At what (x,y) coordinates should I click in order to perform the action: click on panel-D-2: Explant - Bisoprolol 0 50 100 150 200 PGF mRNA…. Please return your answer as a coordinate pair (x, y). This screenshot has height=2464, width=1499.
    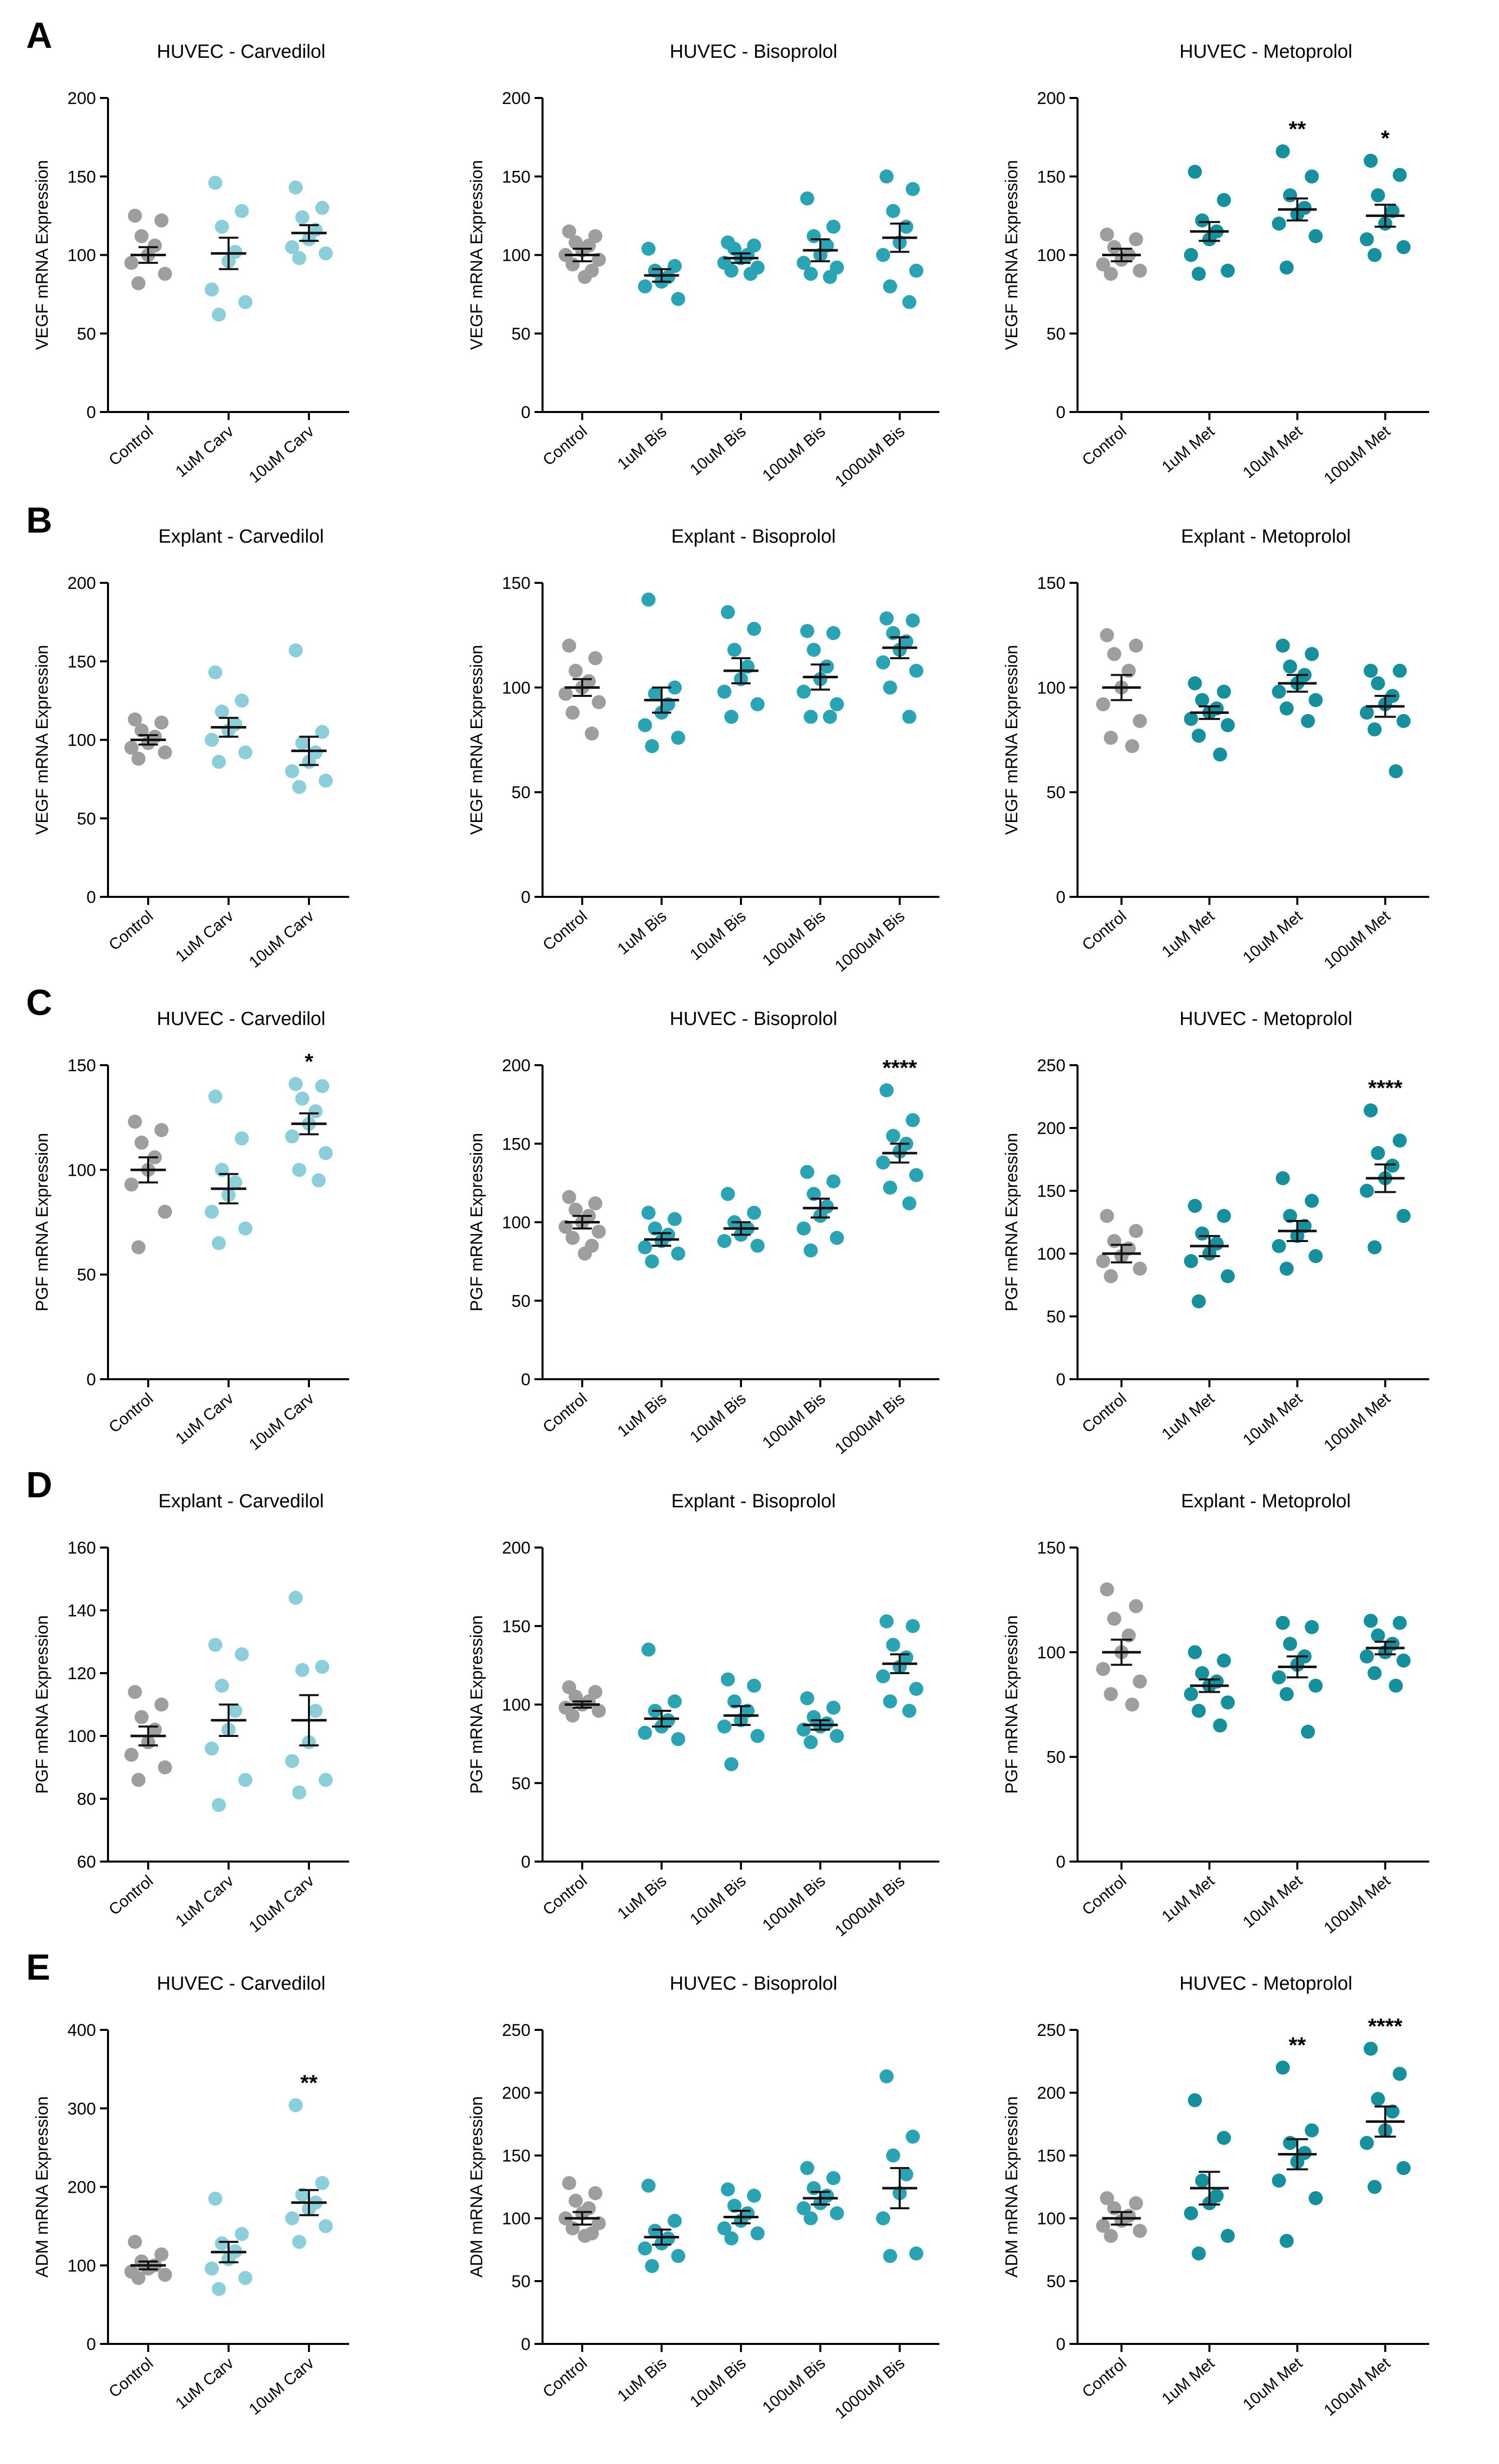
    Looking at the image, I should click on (703, 1715).